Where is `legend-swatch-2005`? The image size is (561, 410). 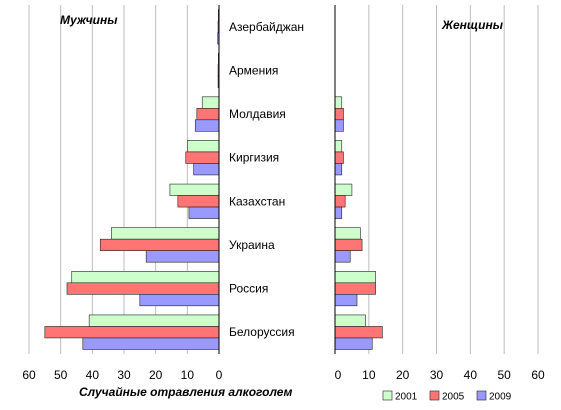
legend-swatch-2005 is located at coordinates (434, 395).